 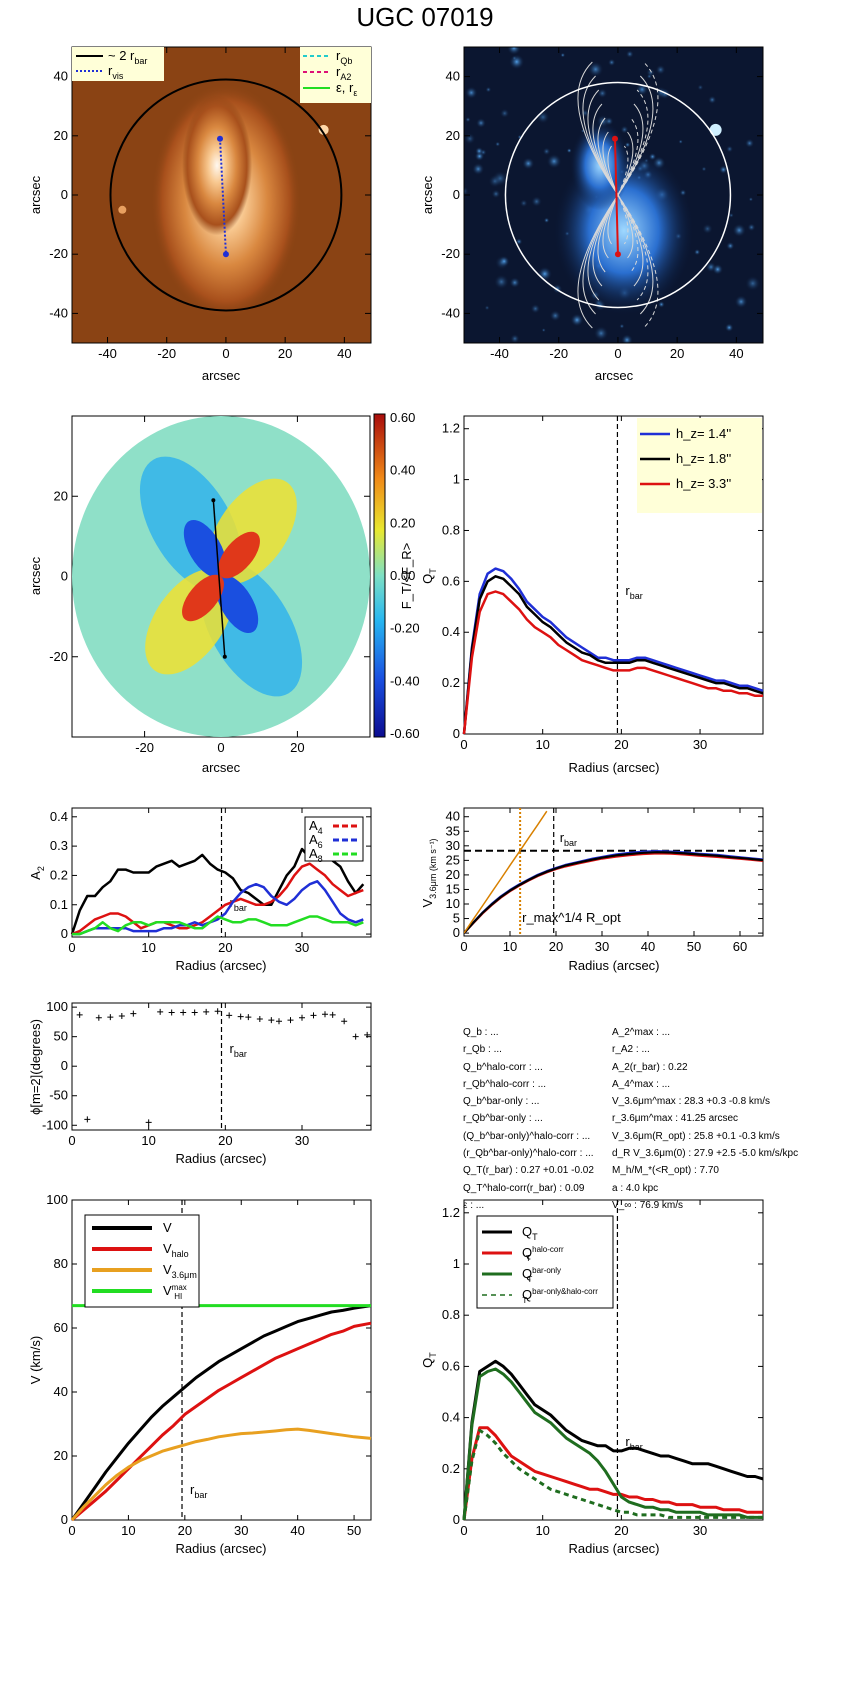 What do you see at coordinates (541, 1275) in the screenshot?
I see `legend-label: Qbar-only T` at bounding box center [541, 1275].